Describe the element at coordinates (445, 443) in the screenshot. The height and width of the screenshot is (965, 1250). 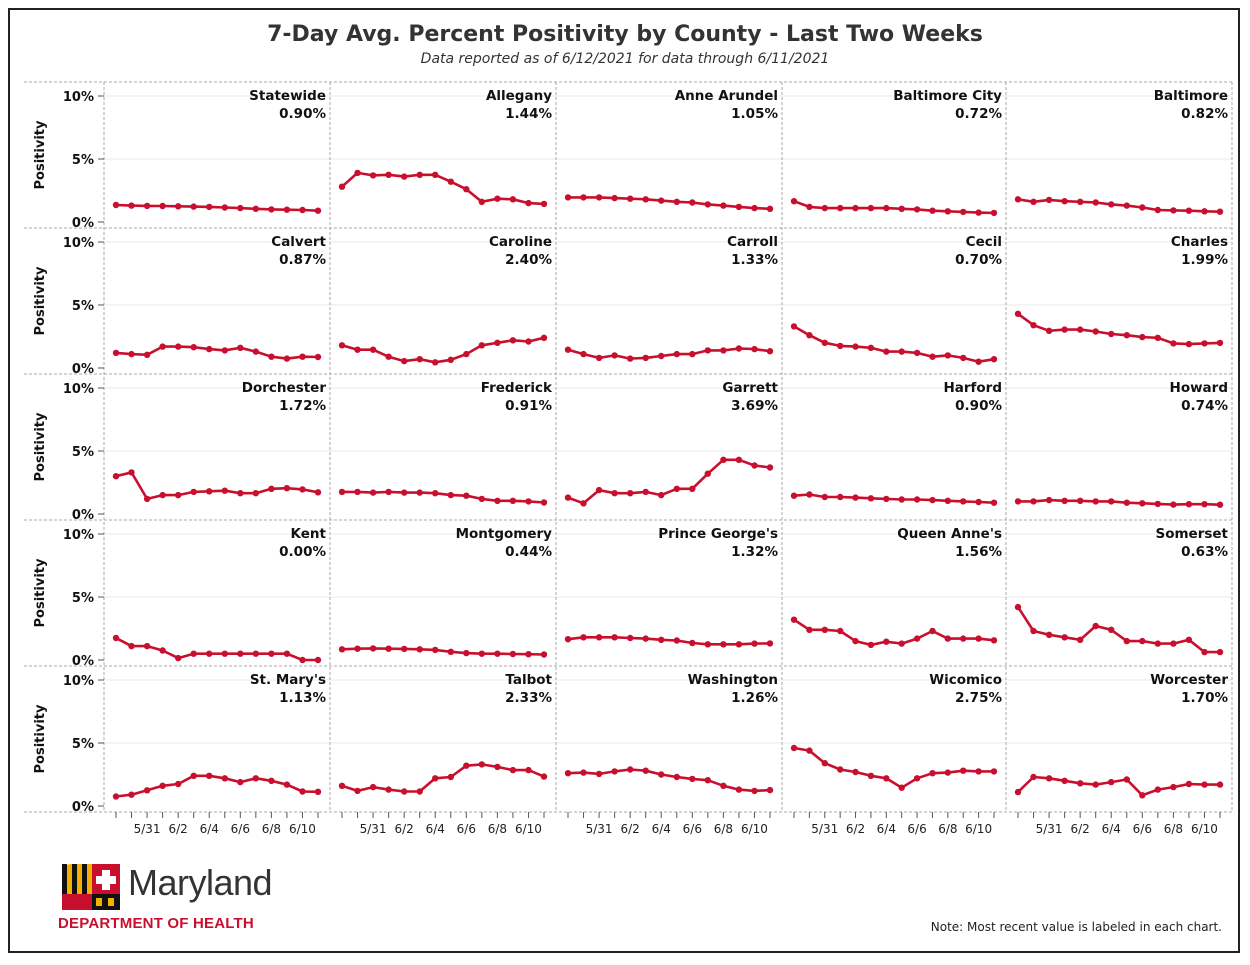
I see `panel-frederick: Frederick 0.91%` at that location.